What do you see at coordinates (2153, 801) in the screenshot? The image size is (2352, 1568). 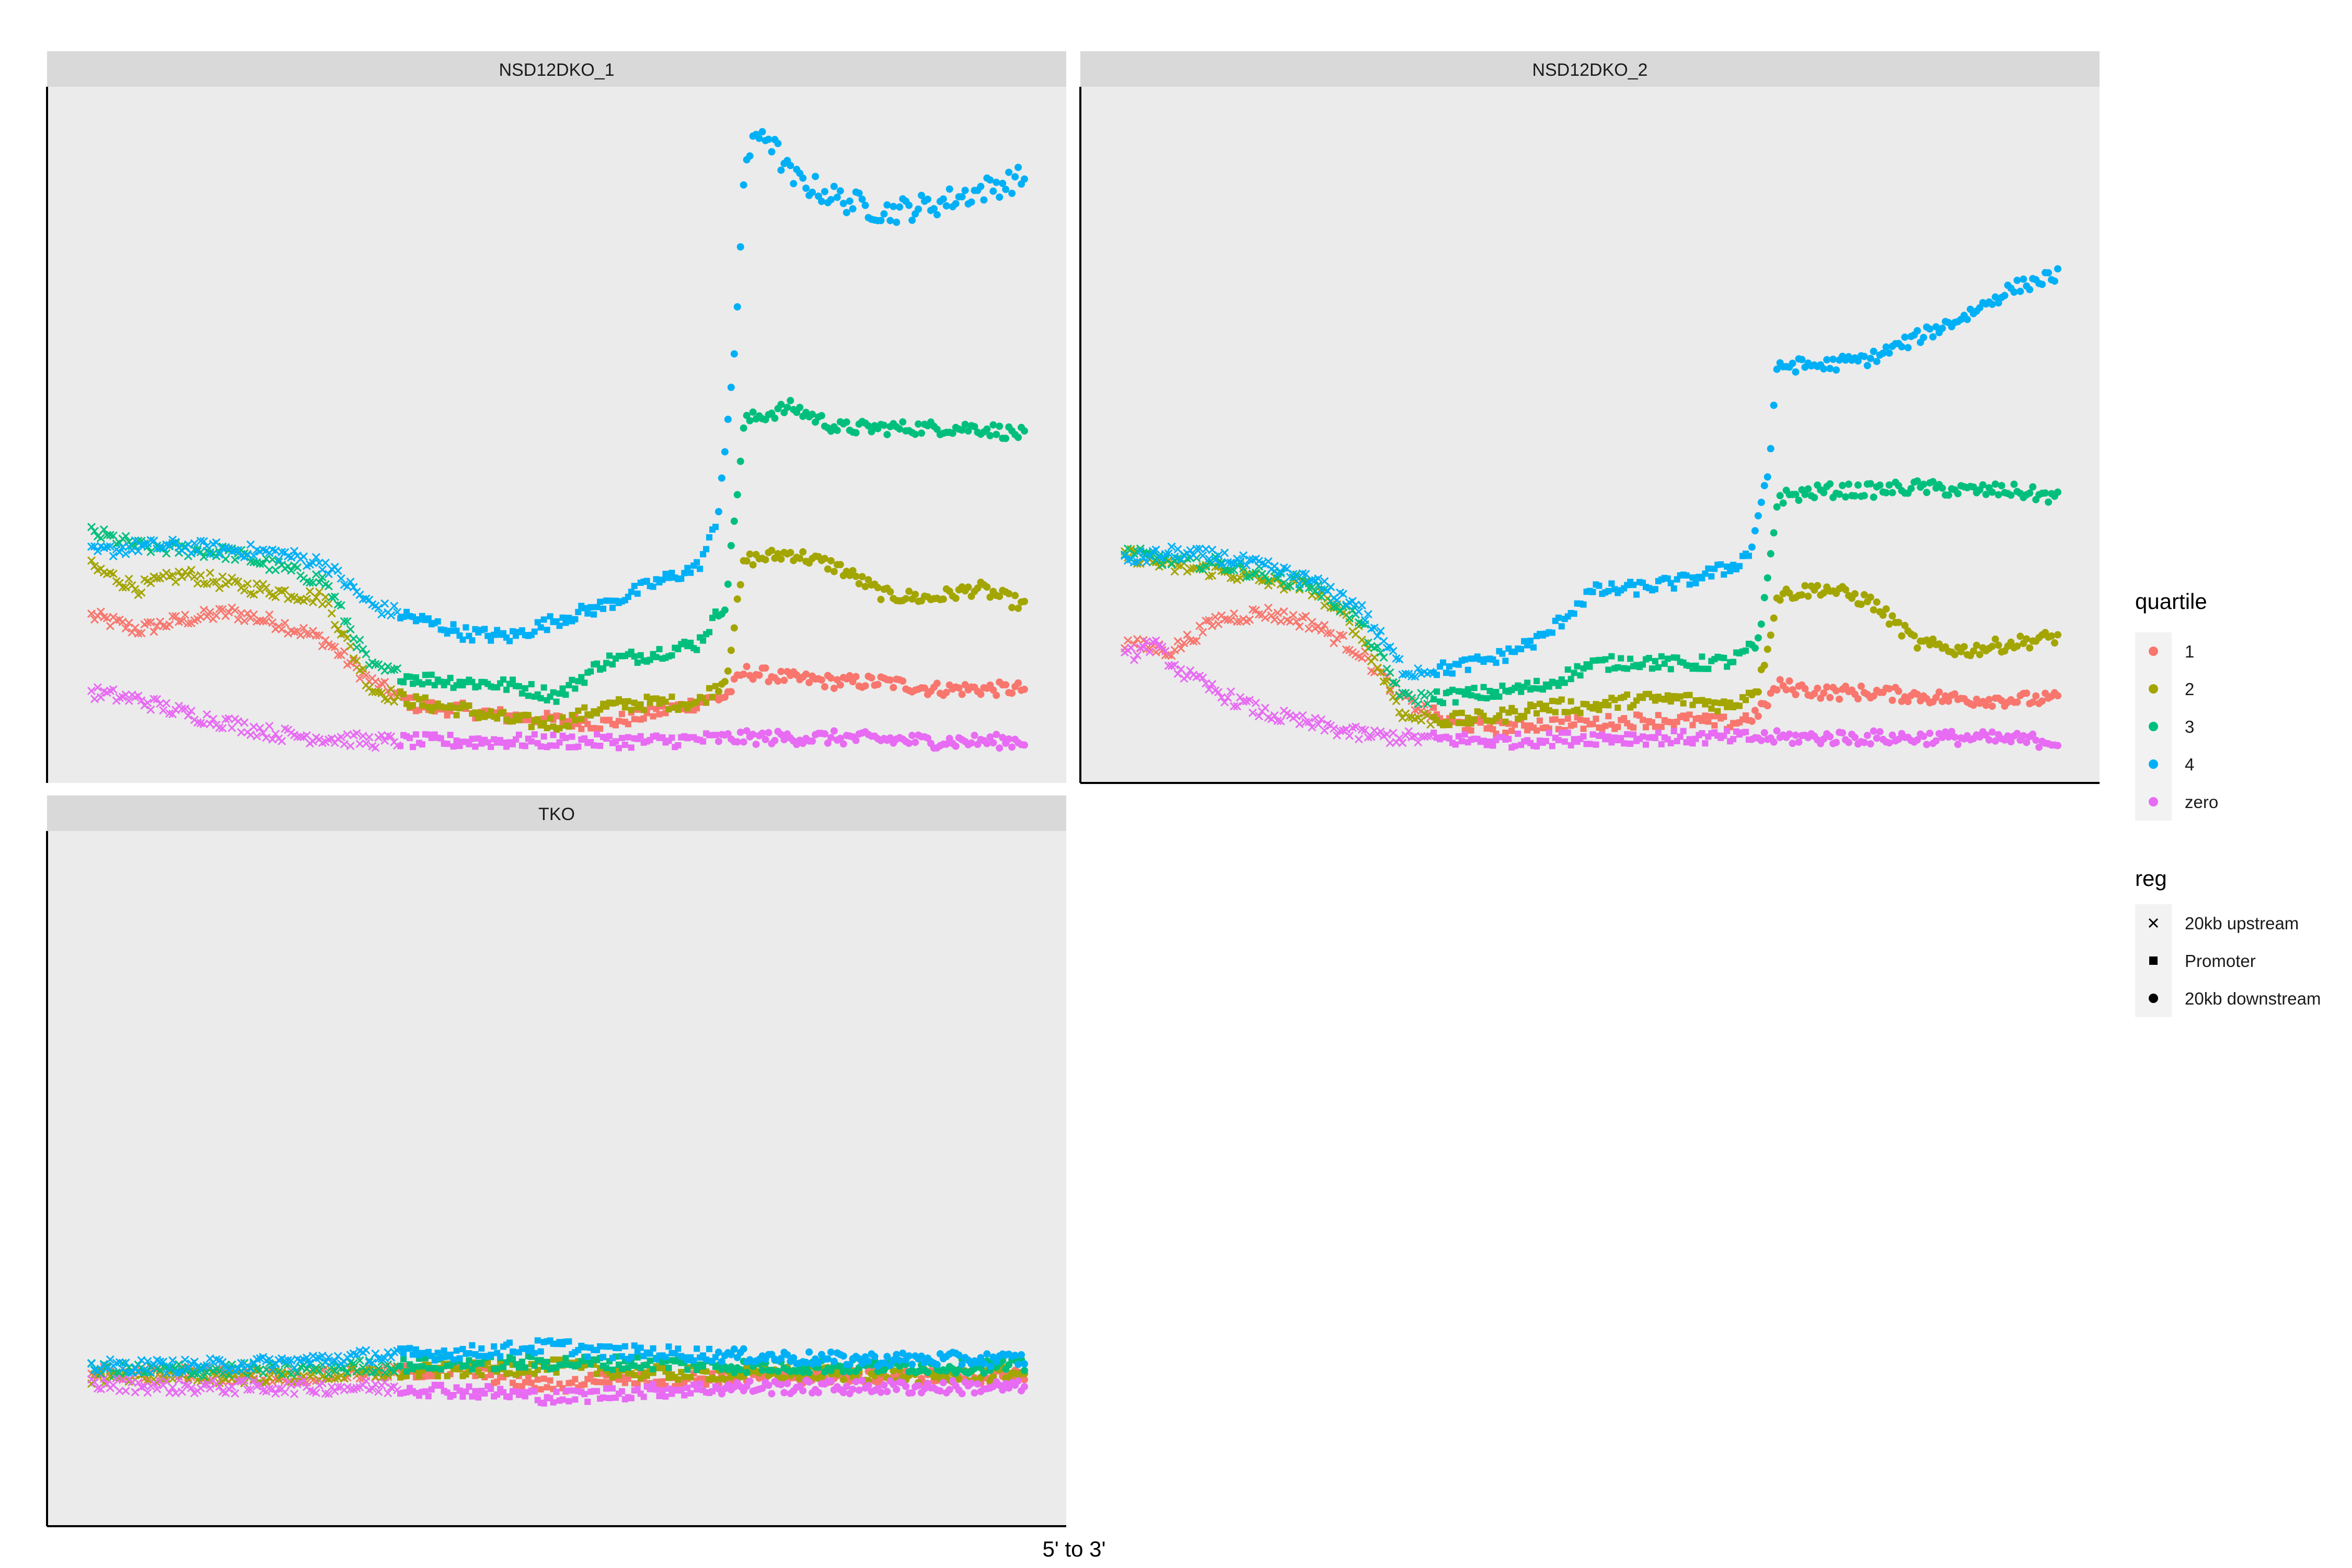 I see `legend-key-dot` at bounding box center [2153, 801].